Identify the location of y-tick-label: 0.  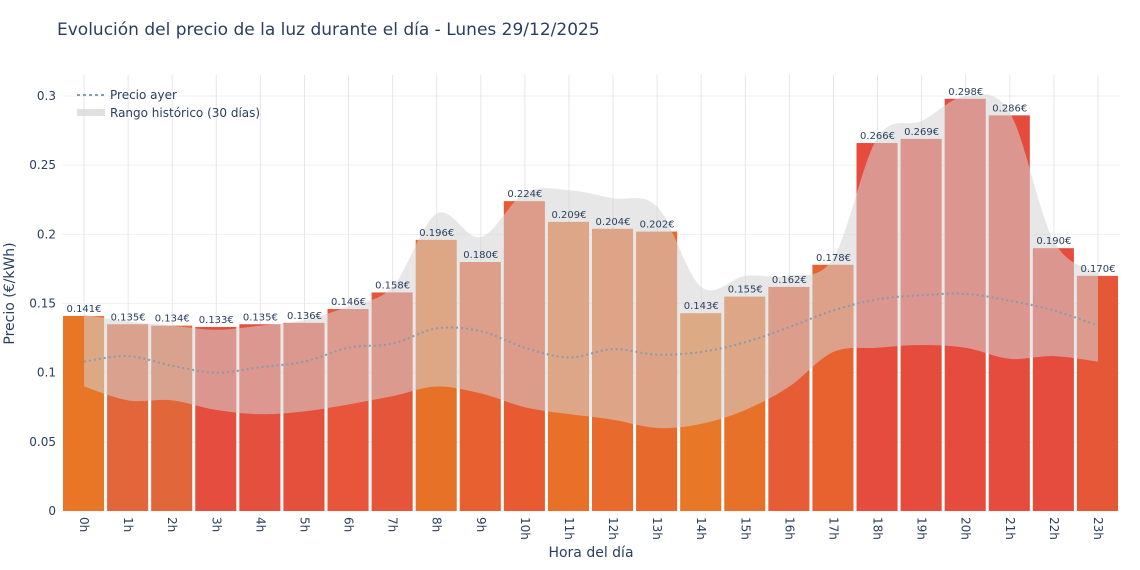
(52, 511).